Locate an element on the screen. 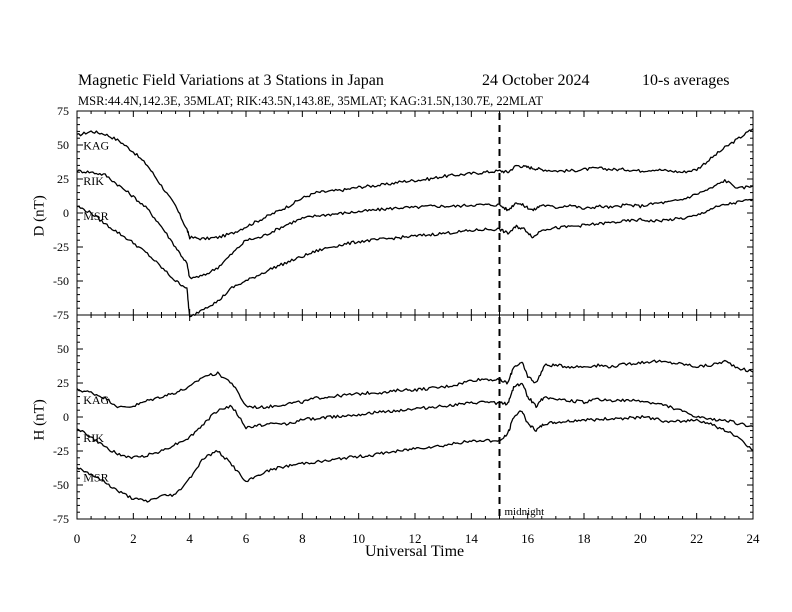 The height and width of the screenshot is (612, 792). x-tick-label: 14 is located at coordinates (472, 538).